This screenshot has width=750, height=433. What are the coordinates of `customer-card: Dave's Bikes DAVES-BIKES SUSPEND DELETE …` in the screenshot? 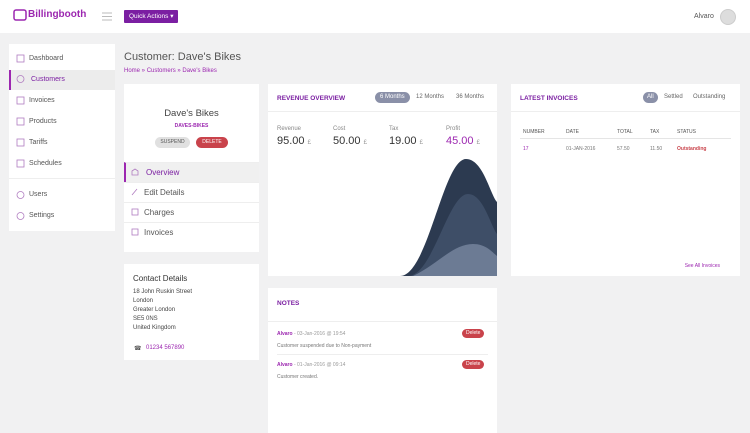 It's located at (191, 168).